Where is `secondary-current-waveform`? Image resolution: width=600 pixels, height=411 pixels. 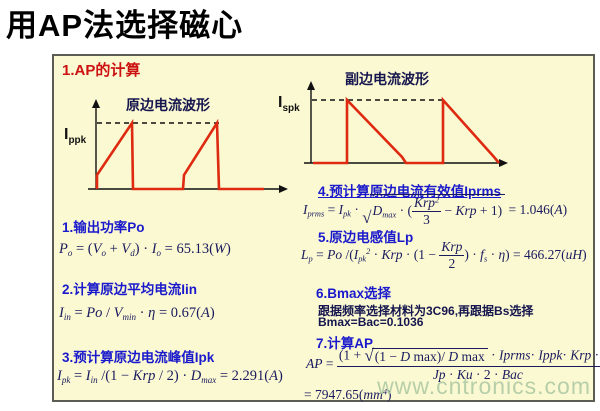 secondary-current-waveform is located at coordinates (406, 130).